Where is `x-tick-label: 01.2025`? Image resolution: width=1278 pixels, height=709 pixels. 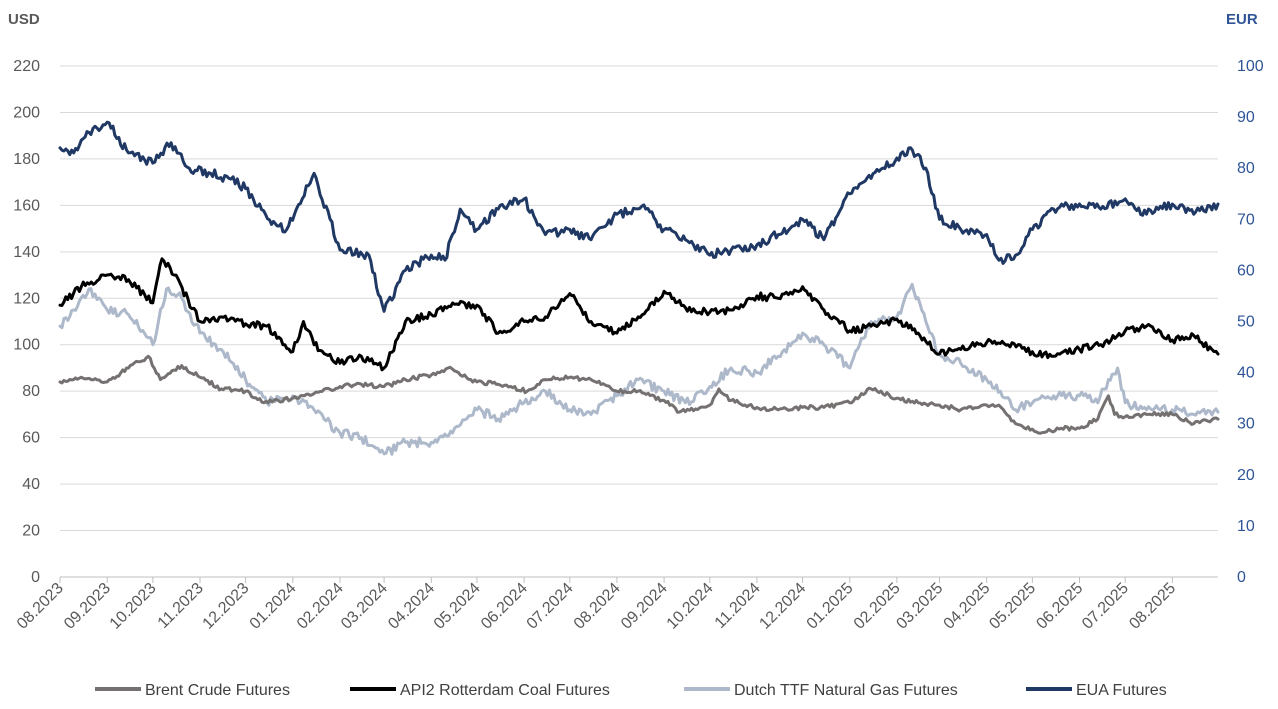
x-tick-label: 01.2025 is located at coordinates (830, 606).